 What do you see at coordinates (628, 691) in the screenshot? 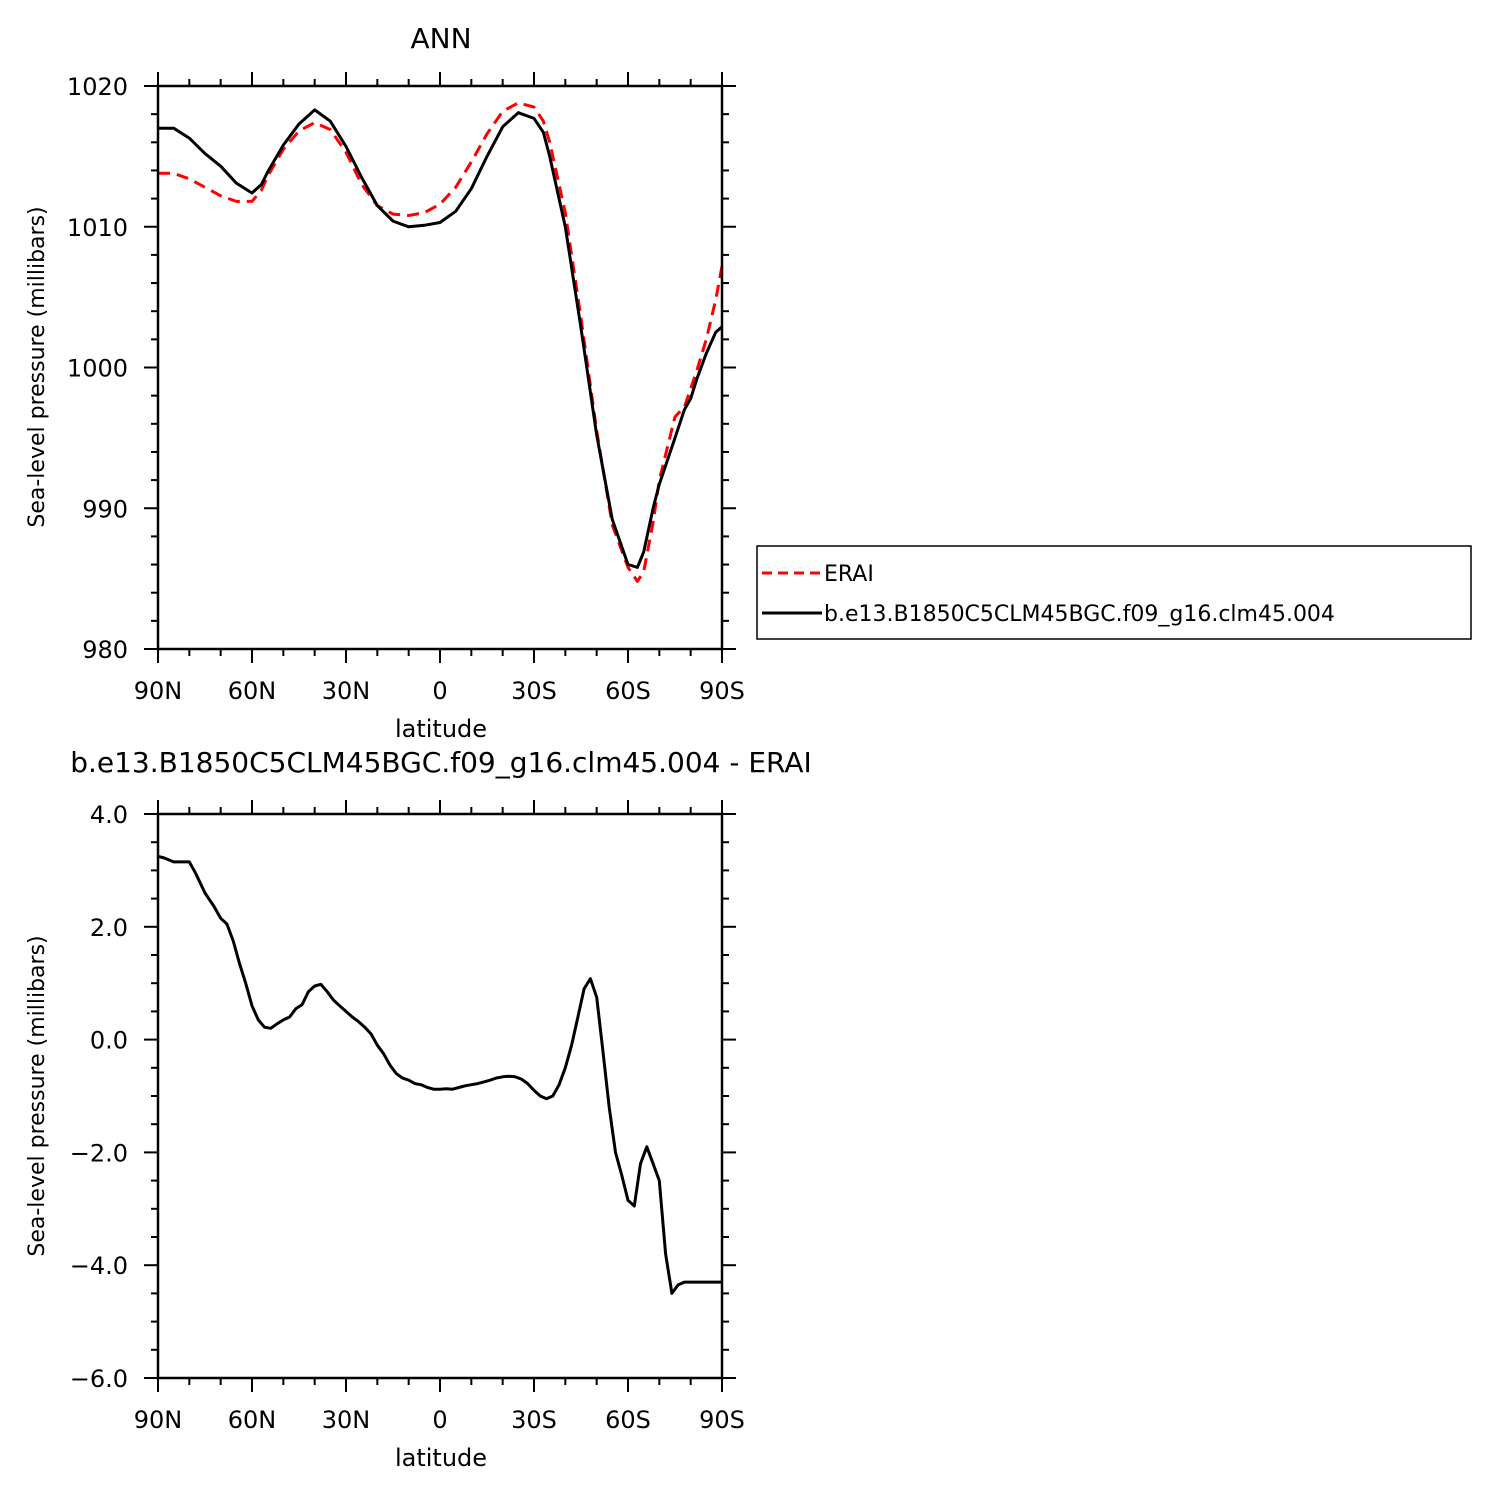
I see `top-x-tick-label: 60S` at bounding box center [628, 691].